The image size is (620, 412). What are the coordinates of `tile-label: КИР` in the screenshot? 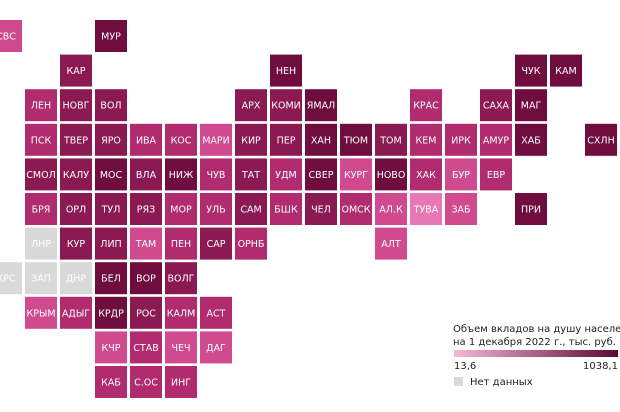 It's located at (251, 140).